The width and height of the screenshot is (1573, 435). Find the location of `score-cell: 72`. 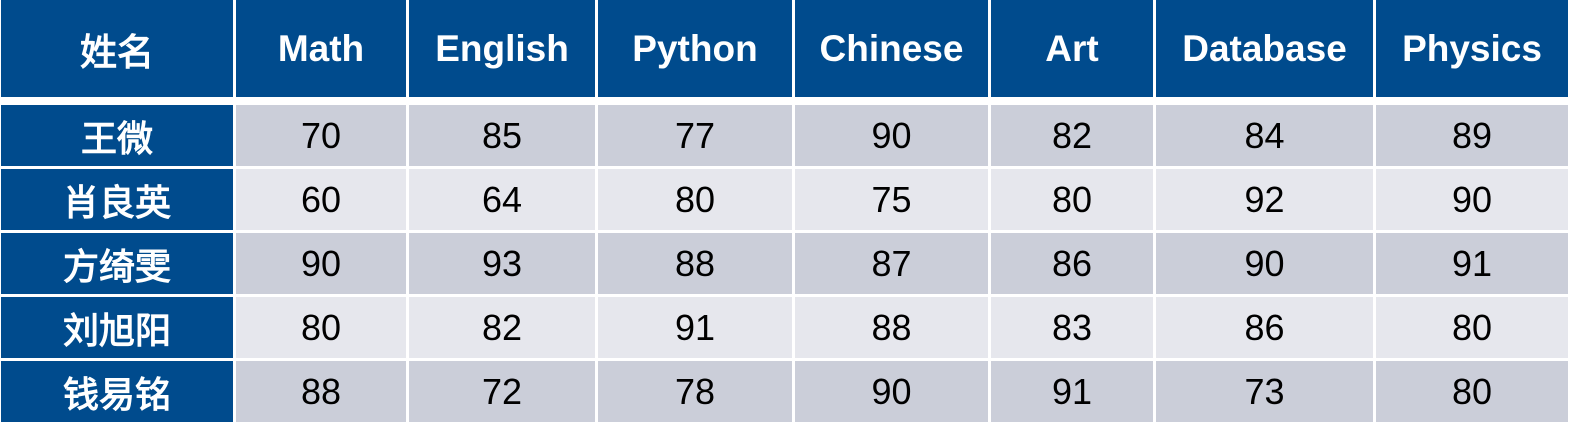

score-cell: 72 is located at coordinates (502, 391).